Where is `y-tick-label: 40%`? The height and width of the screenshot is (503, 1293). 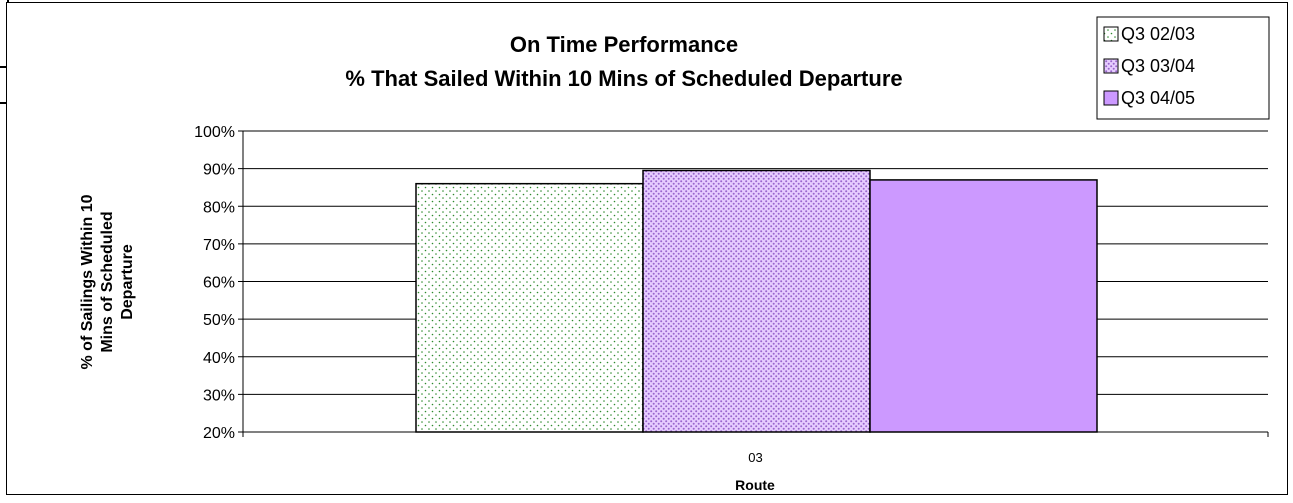
y-tick-label: 40% is located at coordinates (219, 358).